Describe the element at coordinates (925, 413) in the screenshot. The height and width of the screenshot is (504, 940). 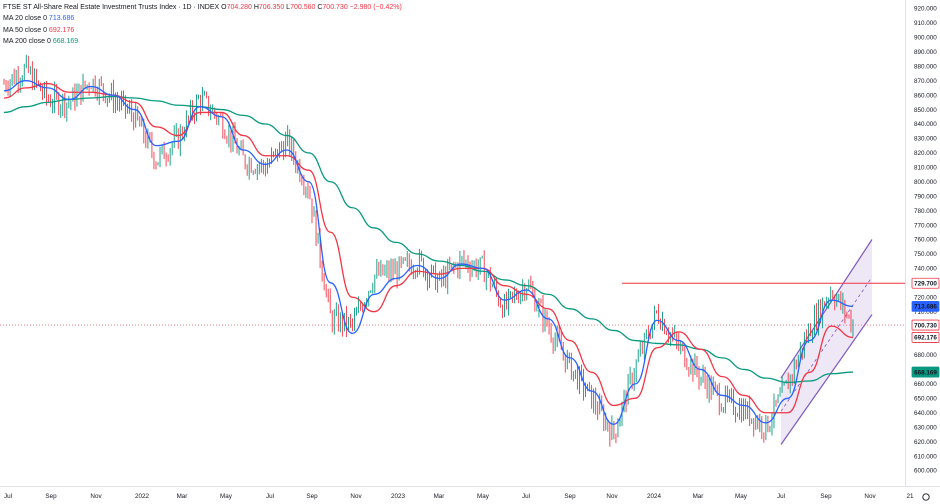
I see `y-tick-label: 640.000` at that location.